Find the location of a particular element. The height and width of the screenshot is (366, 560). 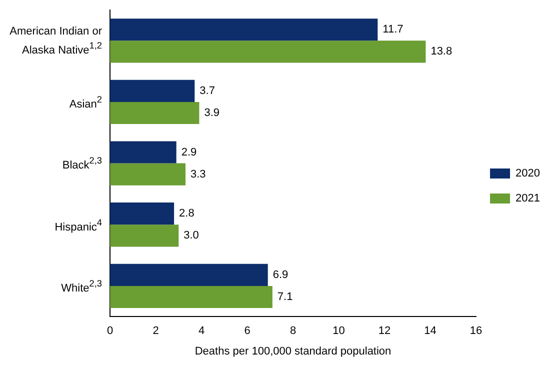

legend-label: 2021 is located at coordinates (528, 198).